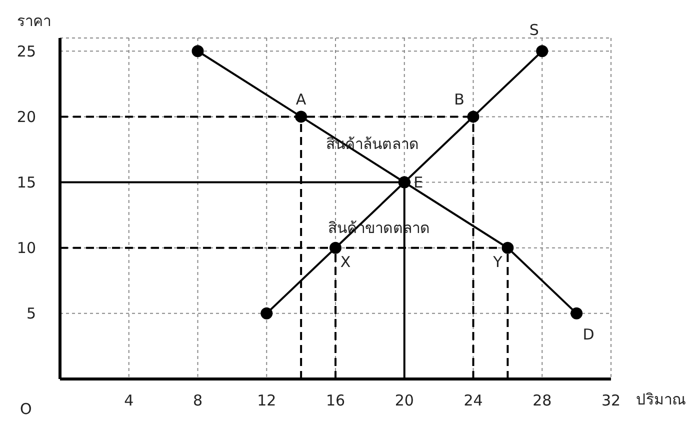  What do you see at coordinates (473, 401) in the screenshot?
I see `x-tick-label: 24` at bounding box center [473, 401].